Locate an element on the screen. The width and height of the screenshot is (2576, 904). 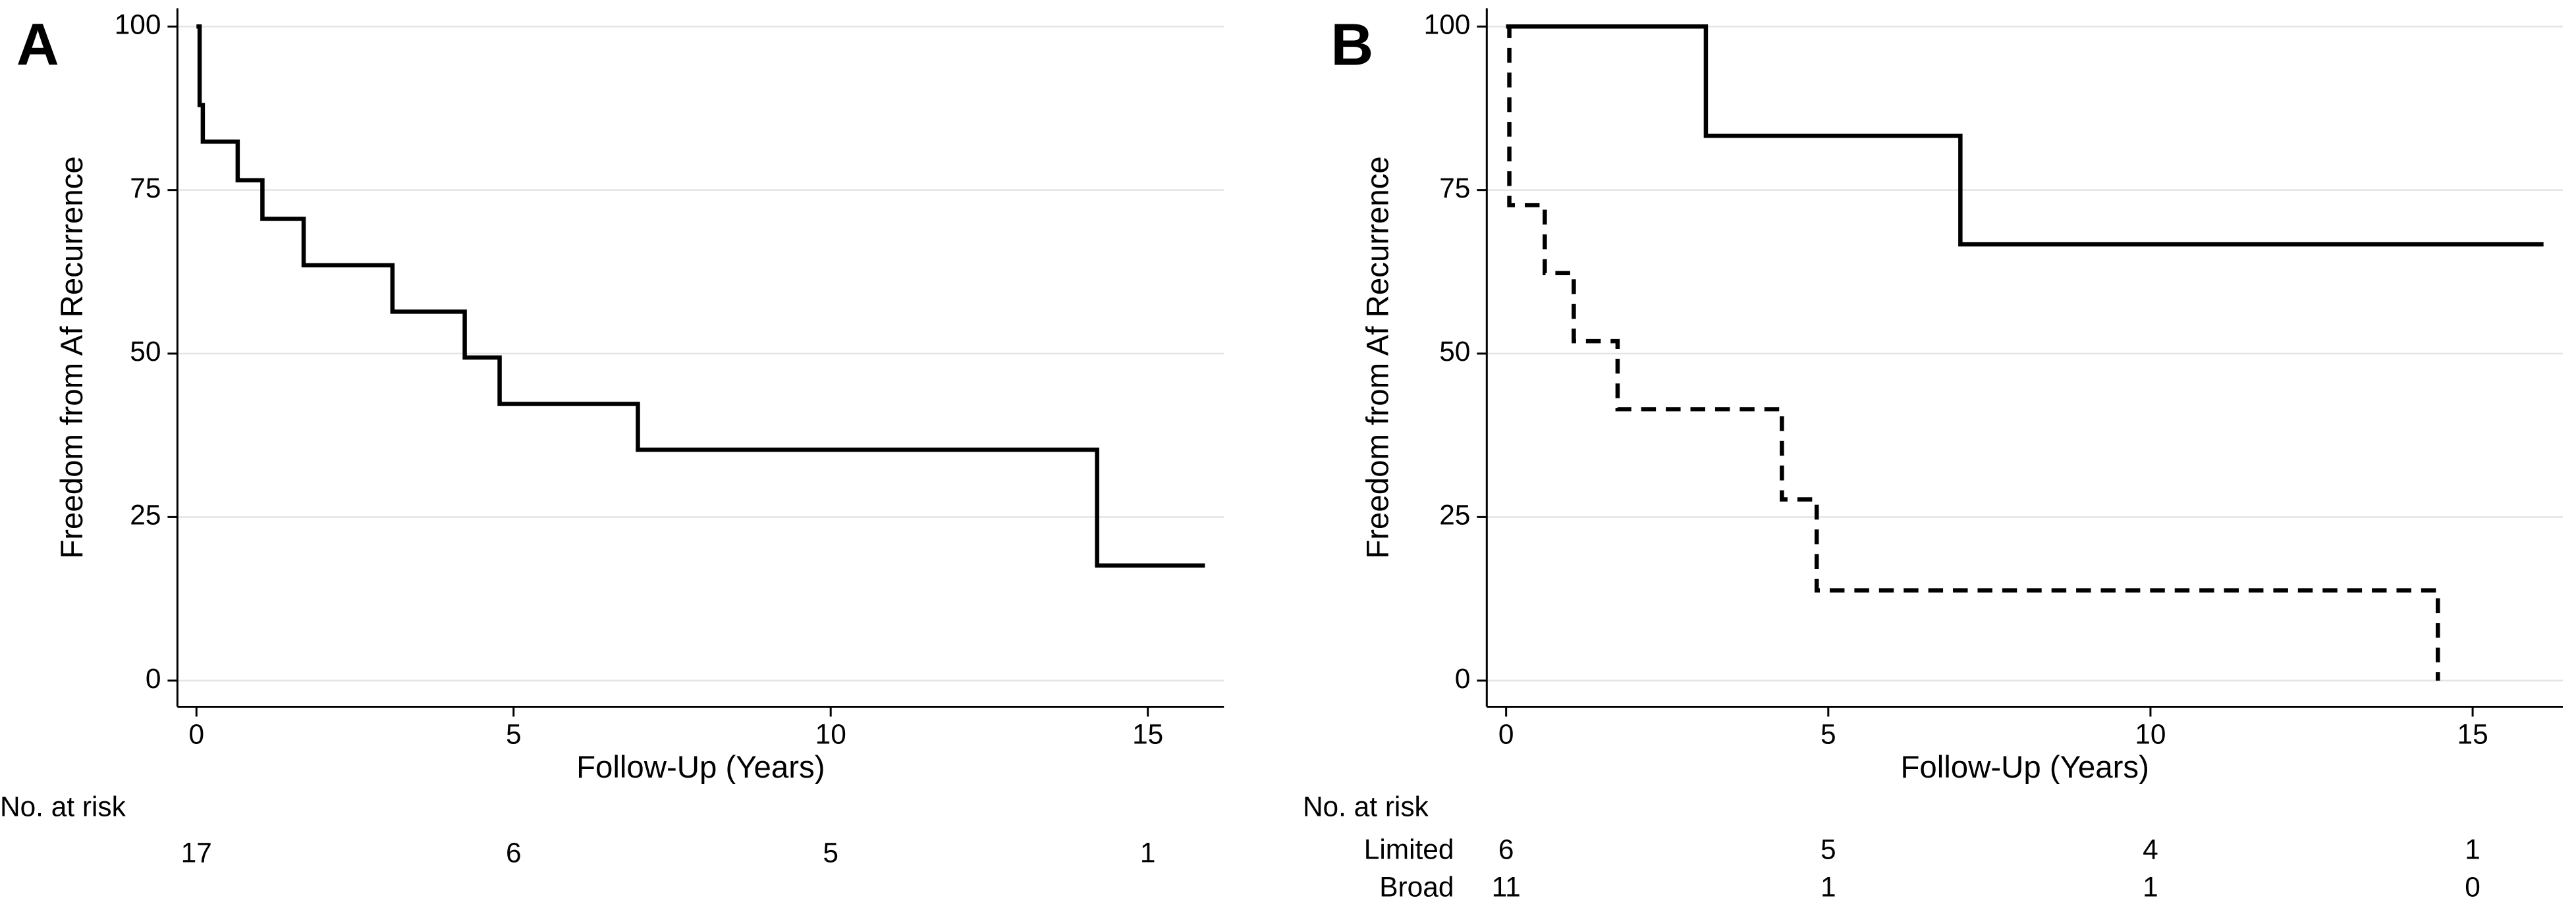
risk-count: 4 is located at coordinates (2150, 849).